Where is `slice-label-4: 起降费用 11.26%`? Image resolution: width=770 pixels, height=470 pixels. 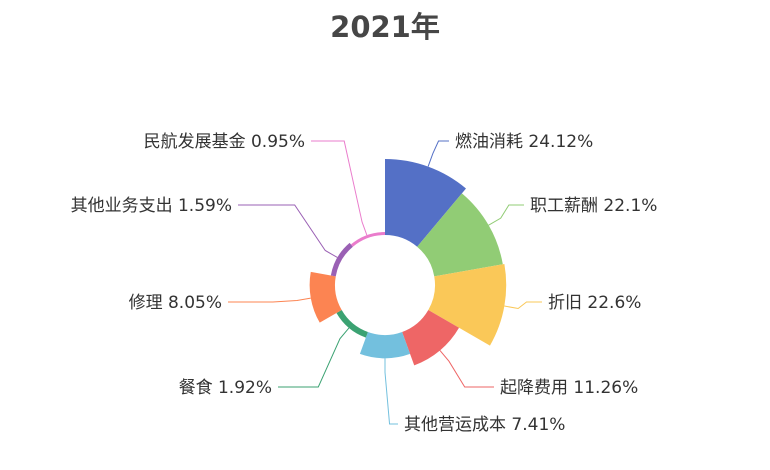
slice-label-4: 起降费用 11.26% is located at coordinates (569, 388).